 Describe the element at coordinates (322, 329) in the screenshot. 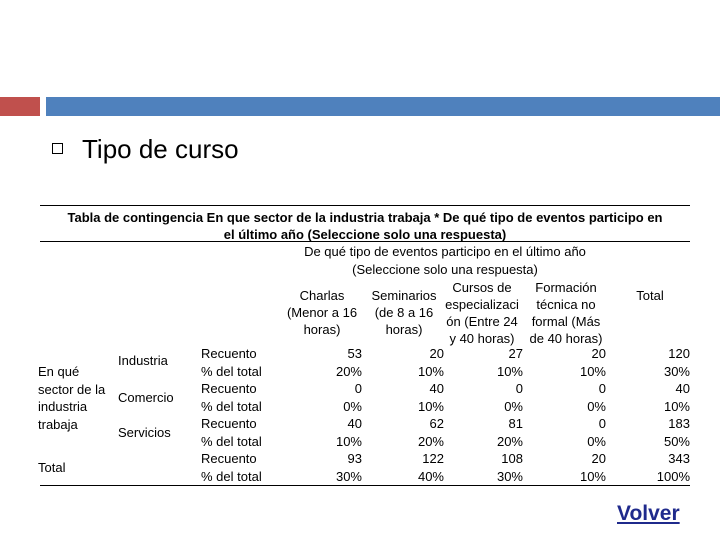

I see `column-header-1-line-3: horas)` at that location.